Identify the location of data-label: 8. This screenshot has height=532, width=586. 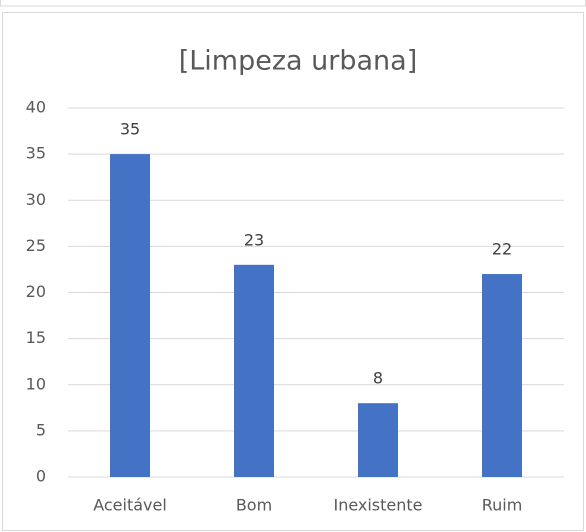
(378, 378).